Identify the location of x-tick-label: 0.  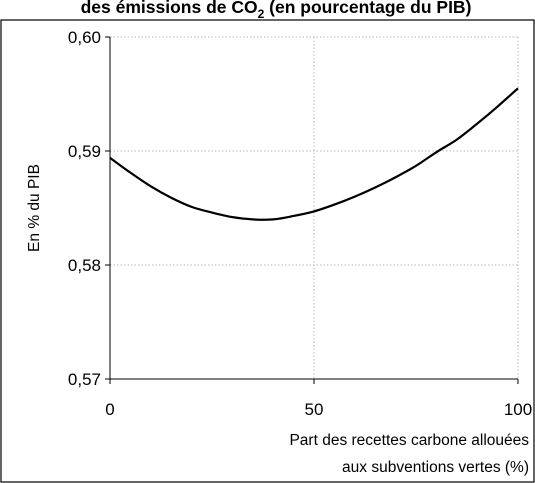
(109, 409).